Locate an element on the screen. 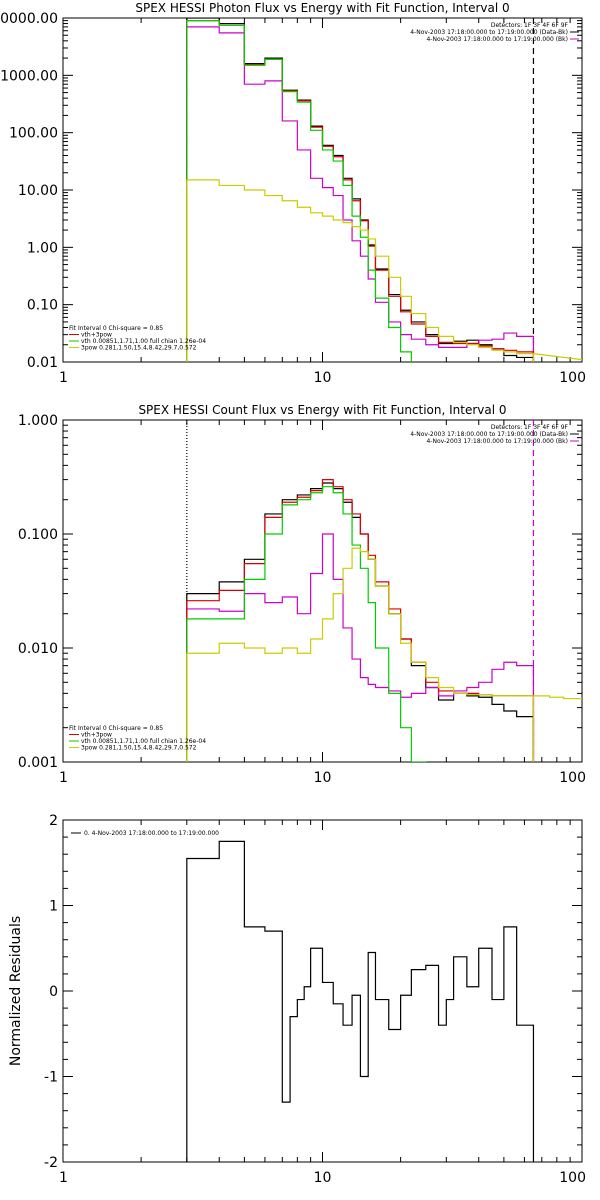 This screenshot has width=600, height=1200. y-tick-label: 1000.00 is located at coordinates (29, 76).